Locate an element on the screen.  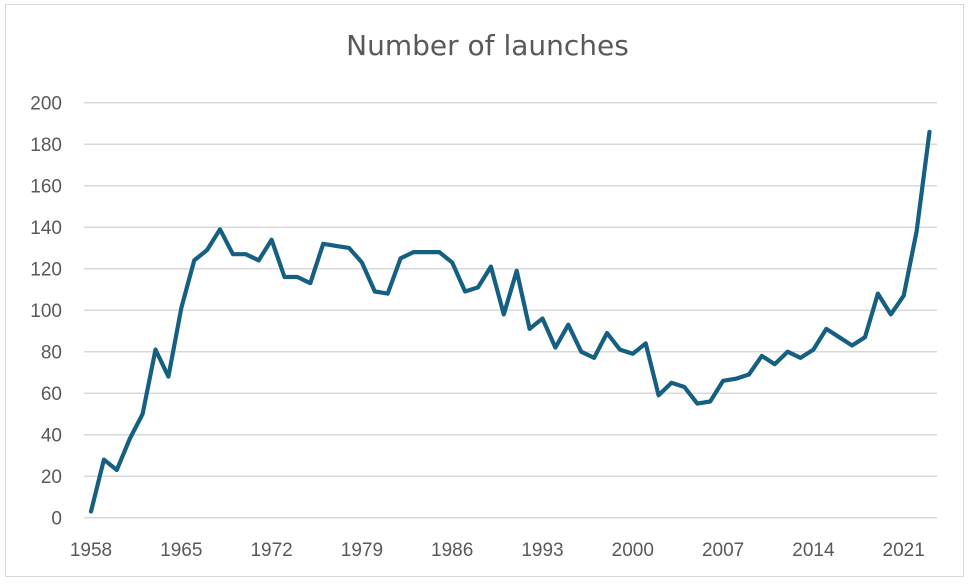
x-tick-label: 1972 is located at coordinates (271, 550).